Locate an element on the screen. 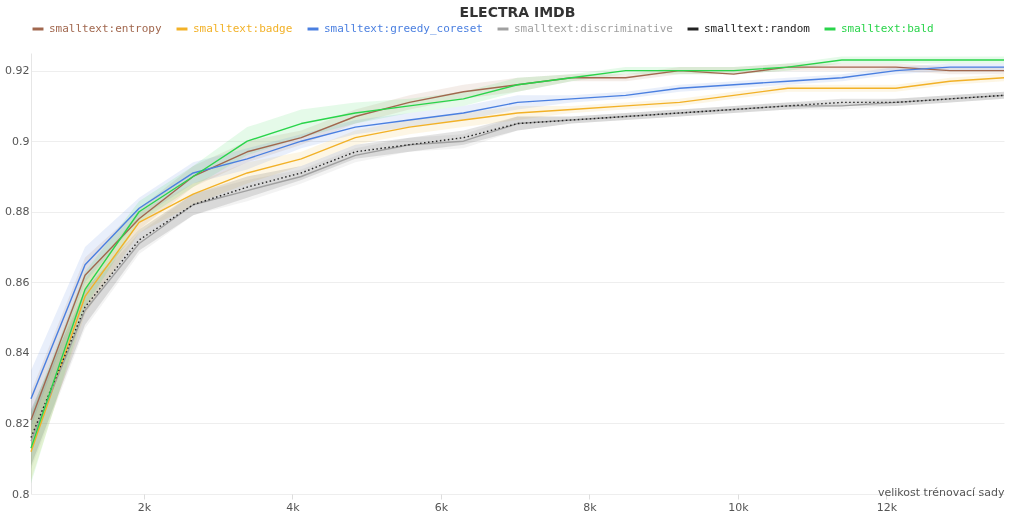 The height and width of the screenshot is (516, 1009). y-tick-label: 0.9 is located at coordinates (21, 141).